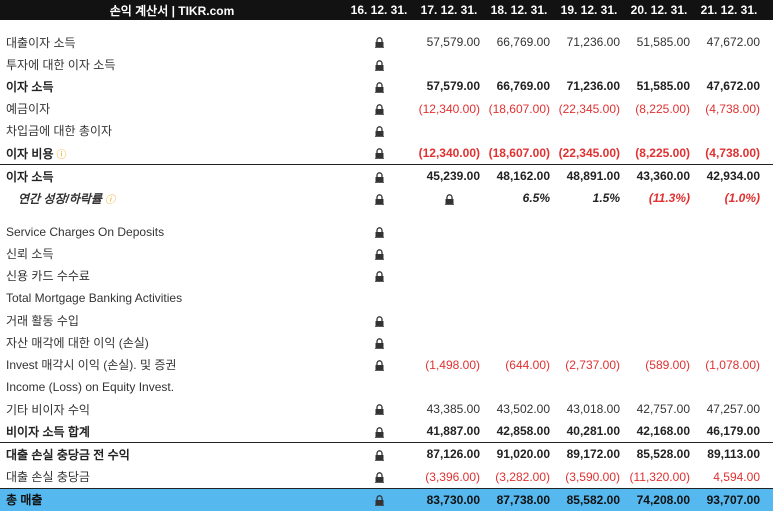  Describe the element at coordinates (41, 42) in the screenshot. I see `row-label-text: 대출이자 소득` at that location.